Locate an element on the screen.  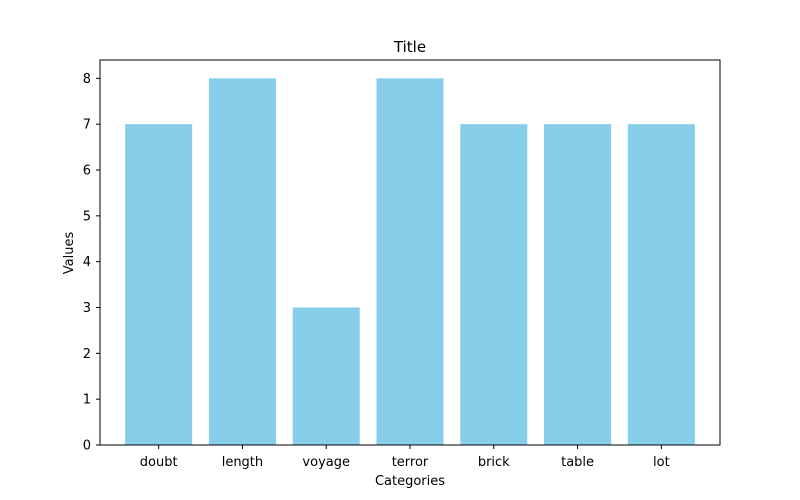
y-tick-label: 7 is located at coordinates (87, 125).